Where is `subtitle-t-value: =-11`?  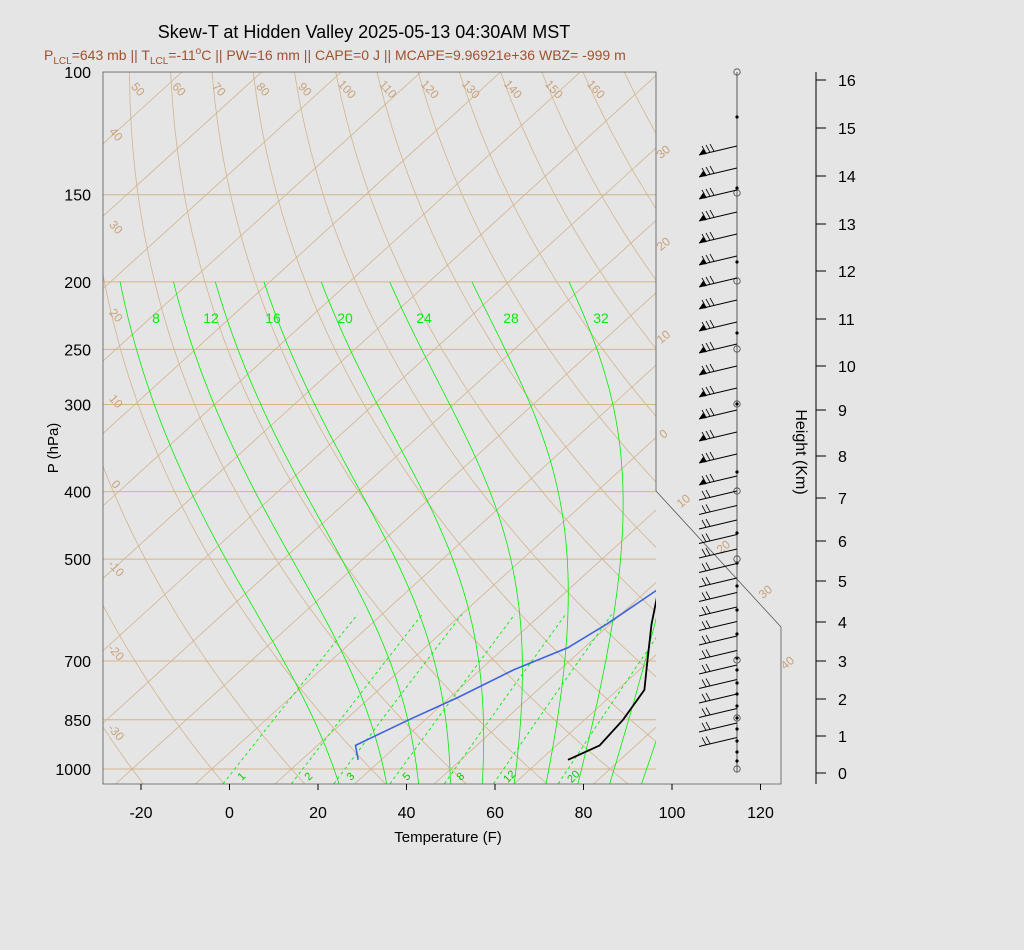 subtitle-t-value: =-11 is located at coordinates (182, 55).